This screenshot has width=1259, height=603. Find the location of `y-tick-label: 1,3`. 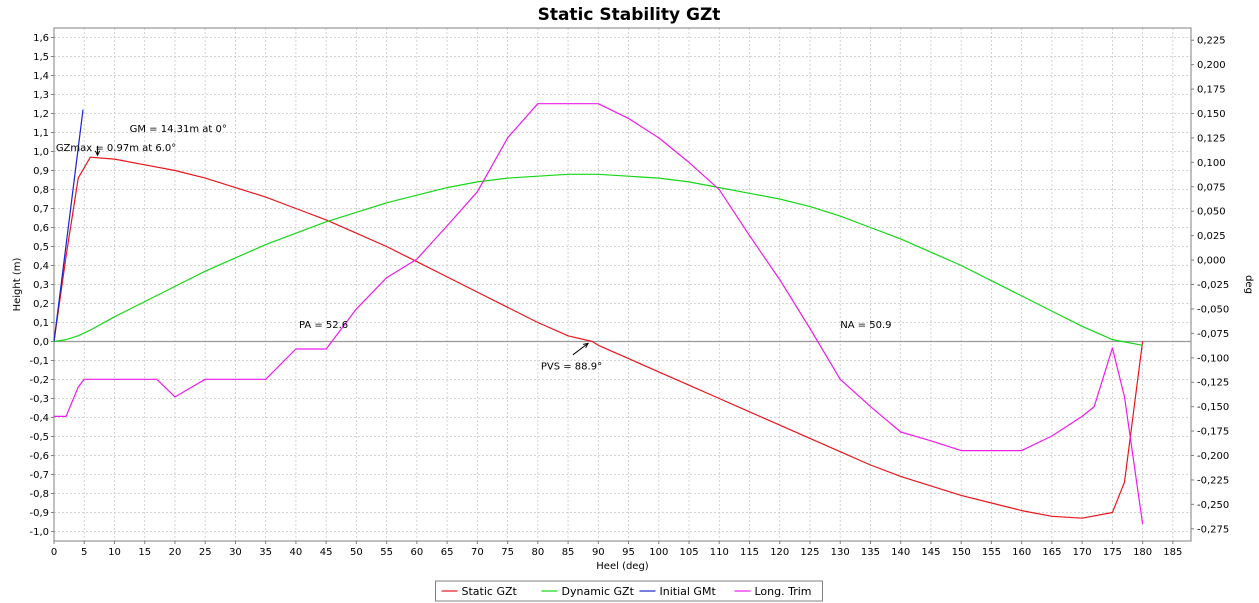

y-tick-label: 1,3 is located at coordinates (41, 95).